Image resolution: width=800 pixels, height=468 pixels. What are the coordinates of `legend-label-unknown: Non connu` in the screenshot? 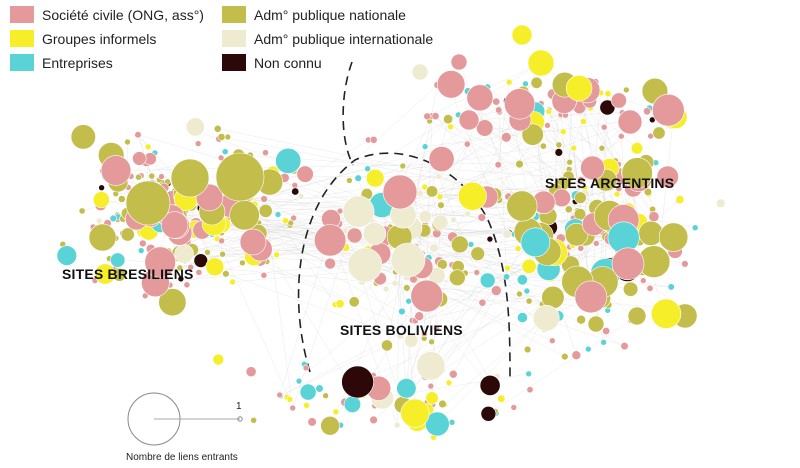 It's located at (288, 62).